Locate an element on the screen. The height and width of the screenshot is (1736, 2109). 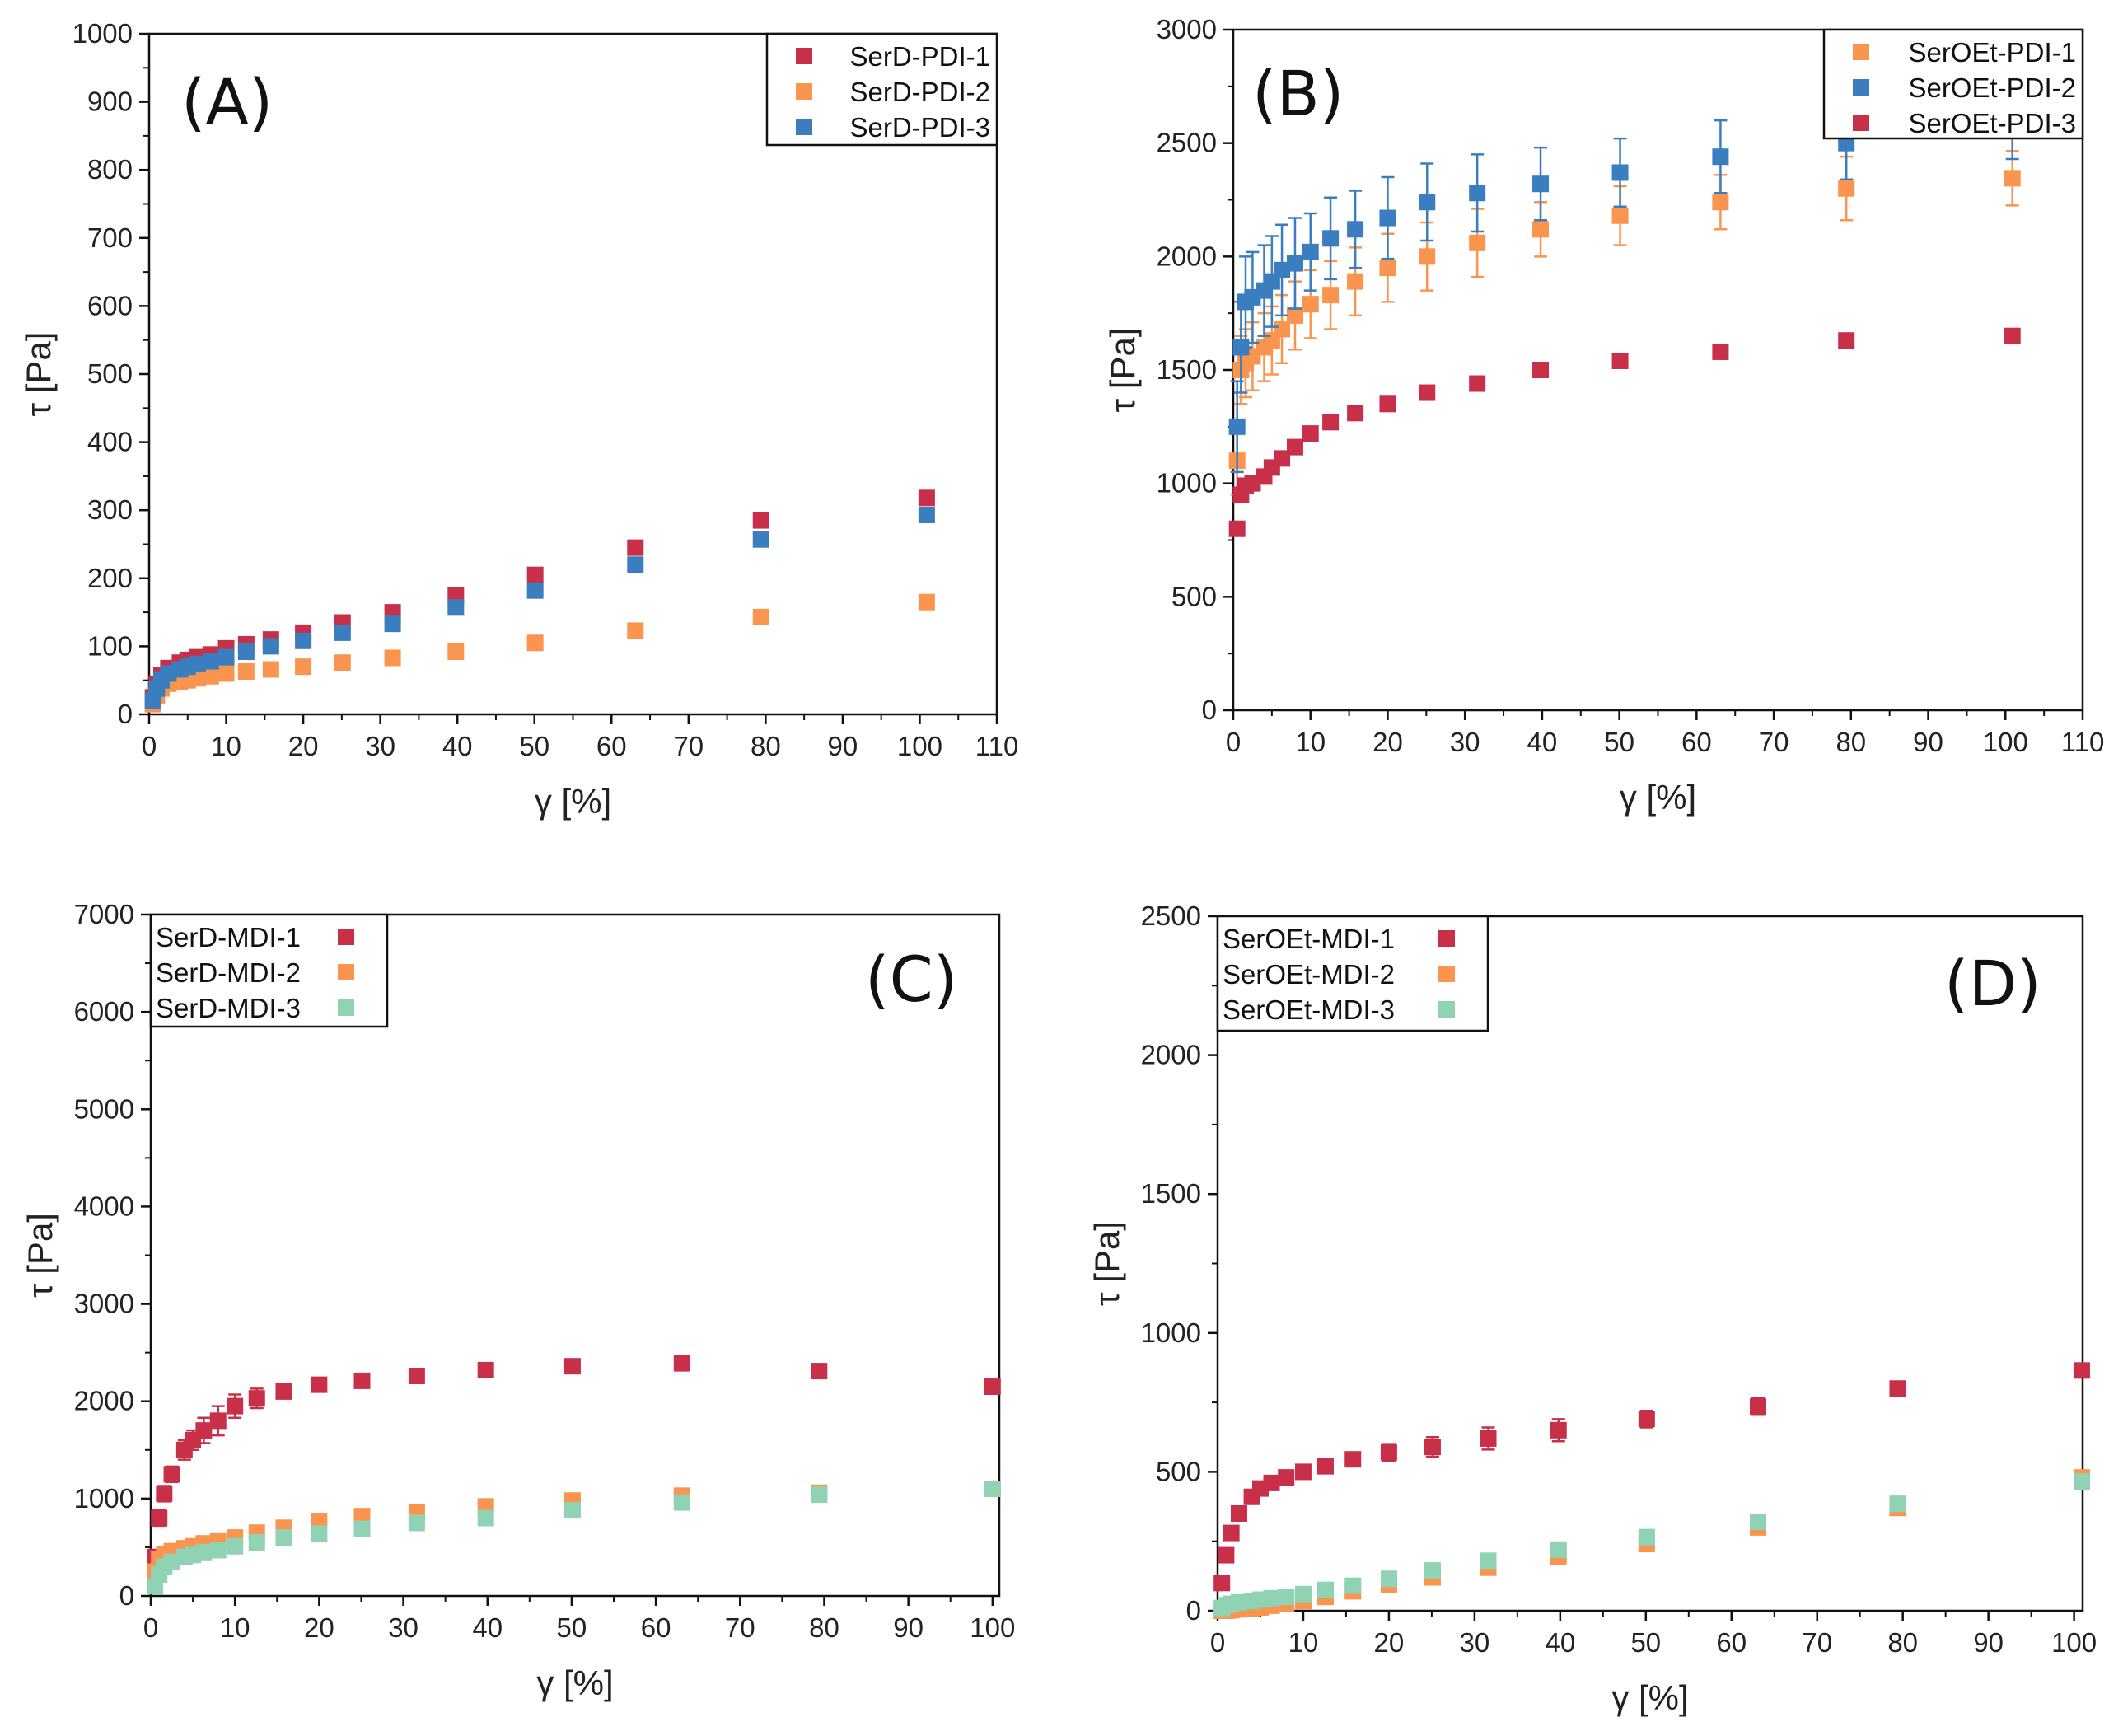
x-tick-label: 20 is located at coordinates (1388, 742).